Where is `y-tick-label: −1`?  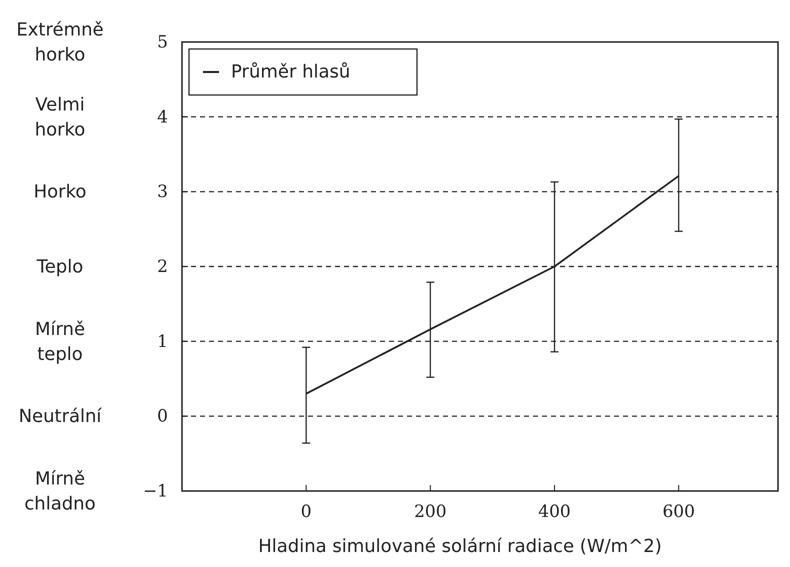
y-tick-label: −1 is located at coordinates (155, 491).